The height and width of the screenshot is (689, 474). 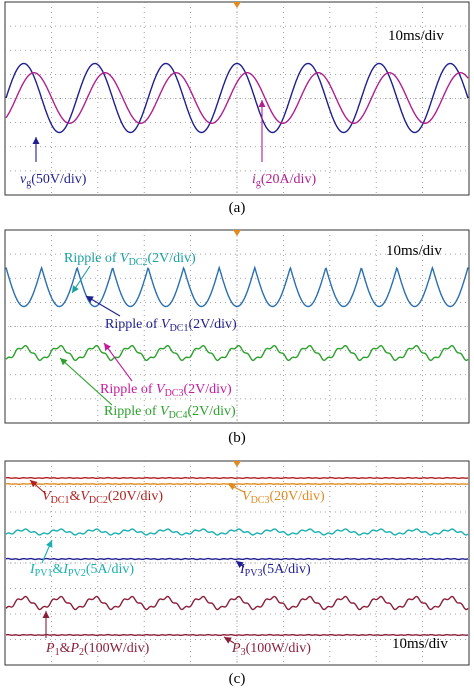 I want to click on ripple-label-3: Ripple of VDC4(2V/div), so click(x=170, y=412).